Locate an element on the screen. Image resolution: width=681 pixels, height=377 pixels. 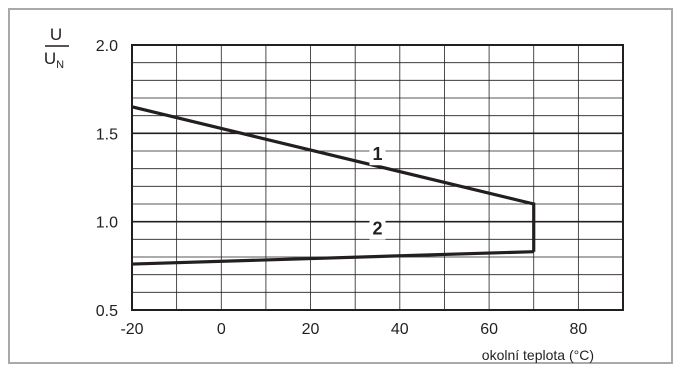
y-label-numerator: U is located at coordinates (56, 34).